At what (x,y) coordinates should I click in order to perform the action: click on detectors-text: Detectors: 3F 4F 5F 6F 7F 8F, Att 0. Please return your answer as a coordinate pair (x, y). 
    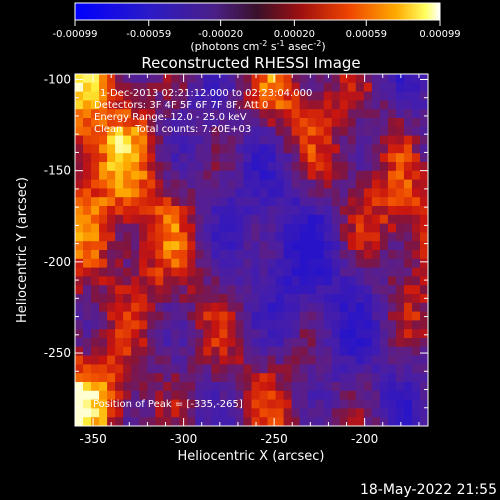
    Looking at the image, I should click on (181, 105).